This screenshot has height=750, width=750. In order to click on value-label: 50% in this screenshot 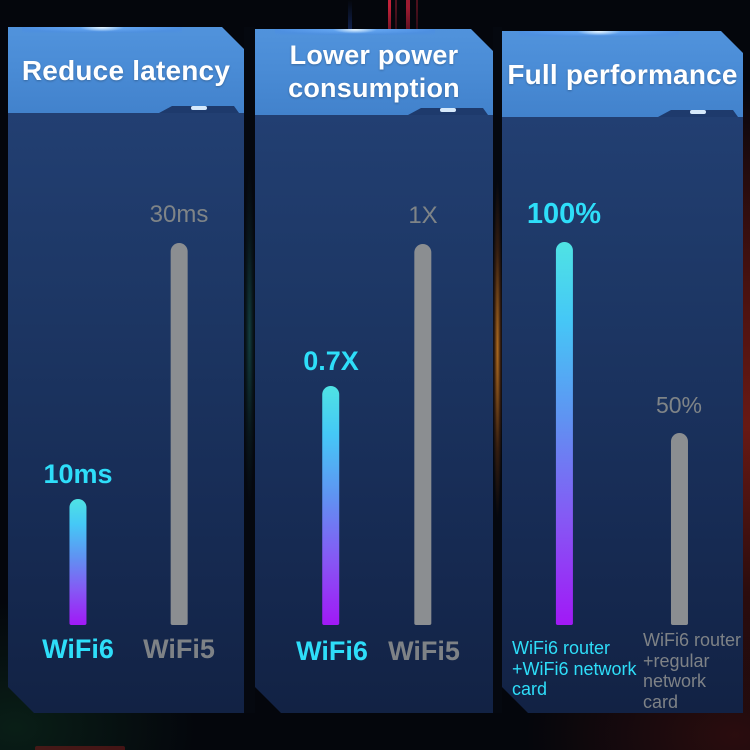, I will do `click(679, 405)`.